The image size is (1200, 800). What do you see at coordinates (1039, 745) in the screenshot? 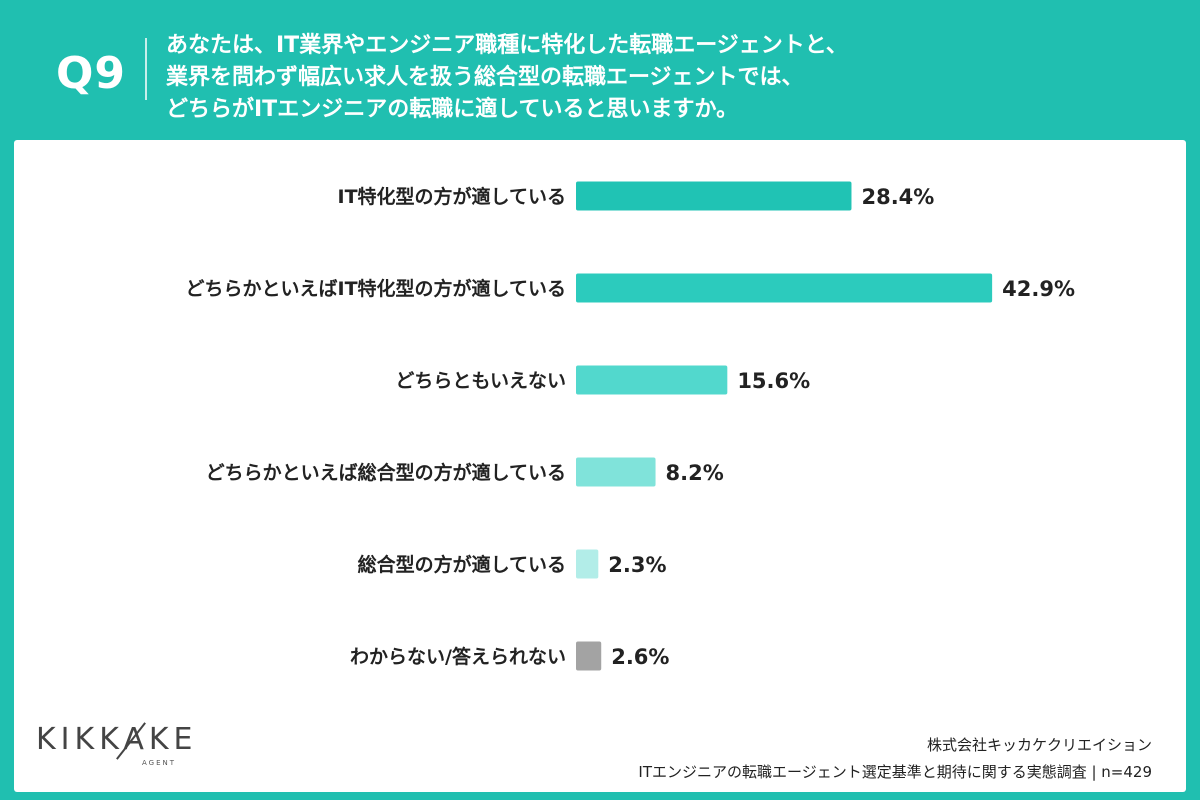
I see `footer-company: 株式会社キッカケクリエイション` at bounding box center [1039, 745].